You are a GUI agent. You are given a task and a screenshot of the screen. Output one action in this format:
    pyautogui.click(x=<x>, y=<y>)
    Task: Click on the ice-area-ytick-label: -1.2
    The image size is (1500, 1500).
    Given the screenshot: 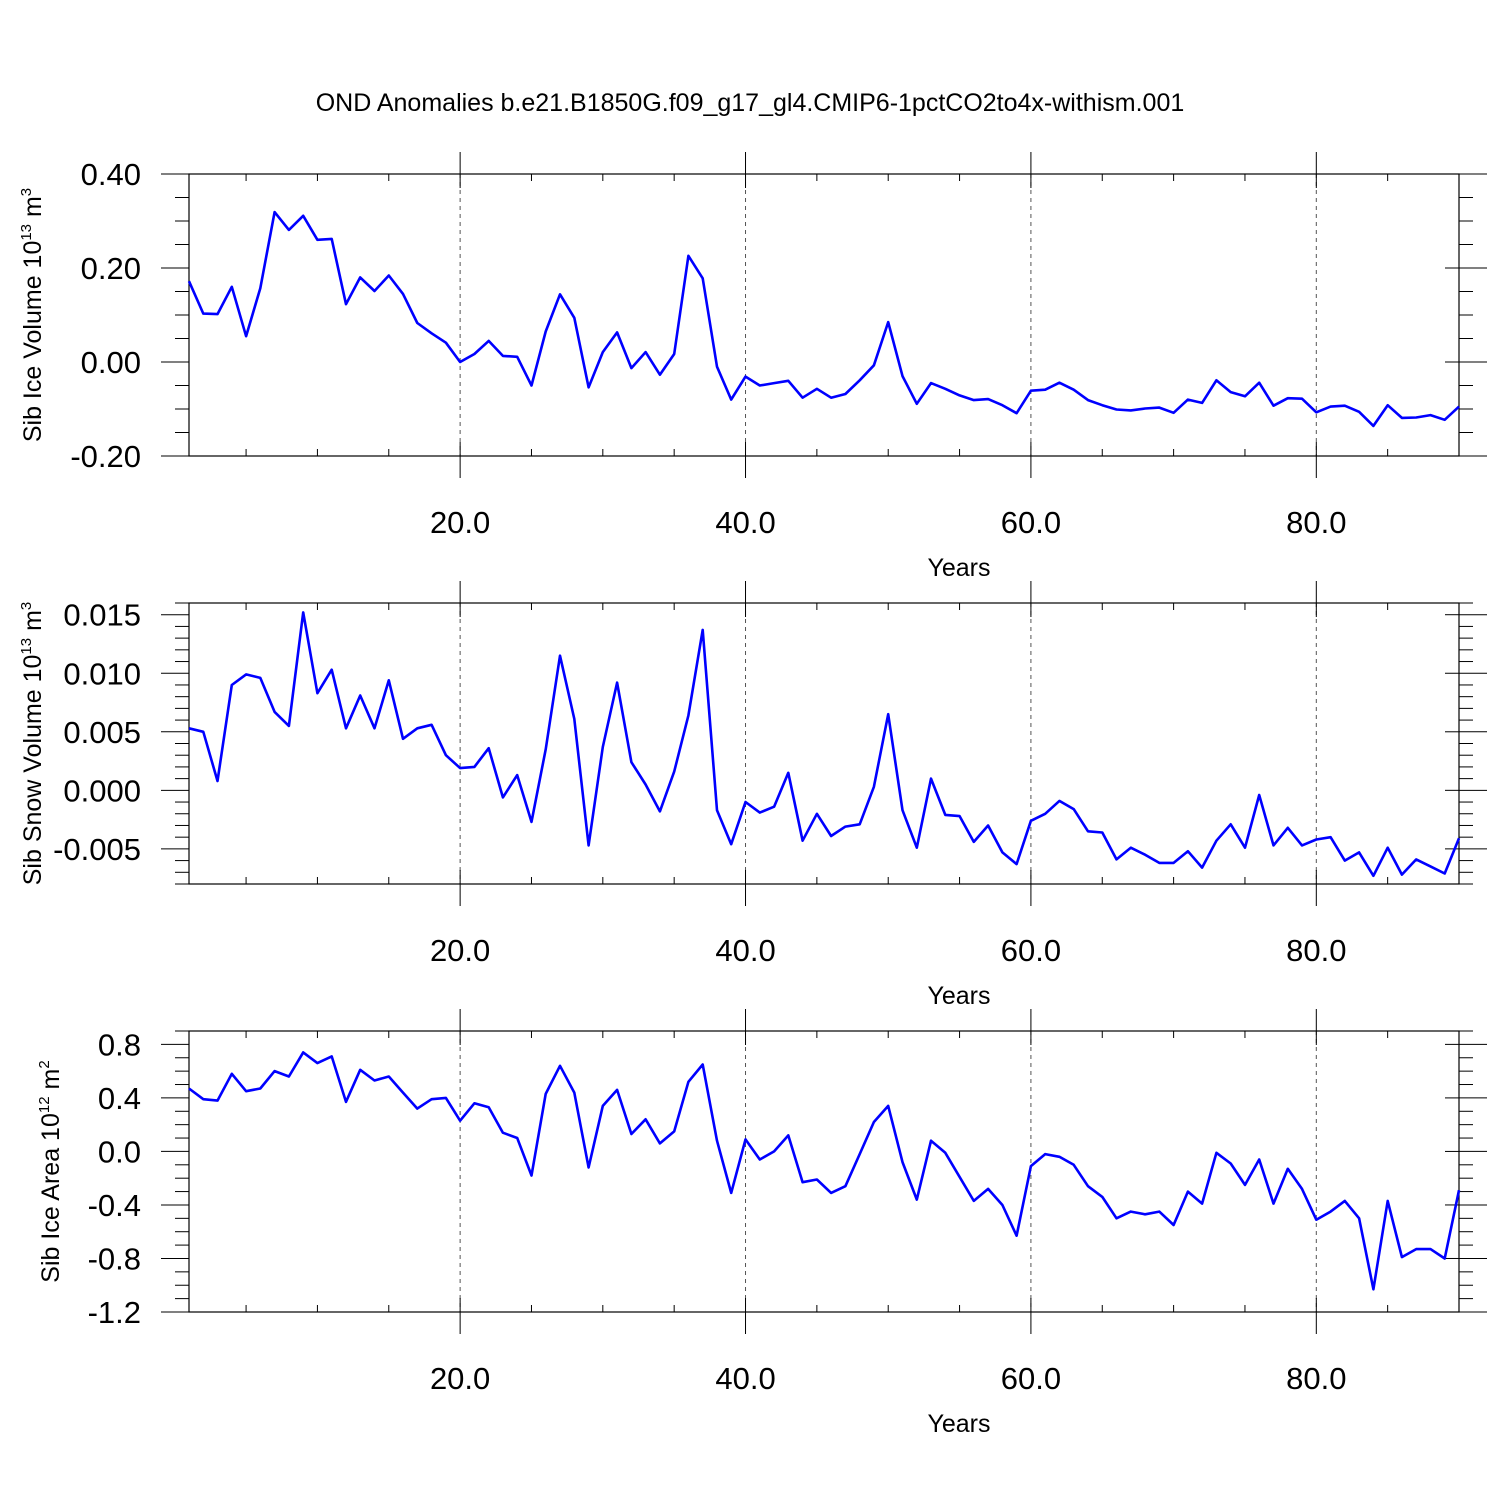 What is the action you would take?
    pyautogui.click(x=114, y=1312)
    